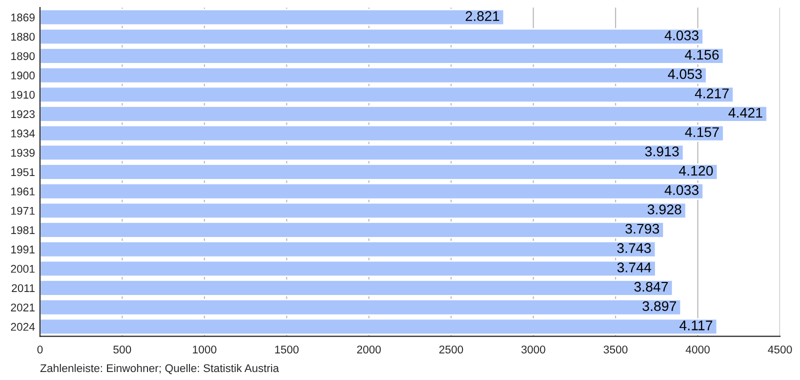  I want to click on y-tick-label: 1869, so click(23, 18).